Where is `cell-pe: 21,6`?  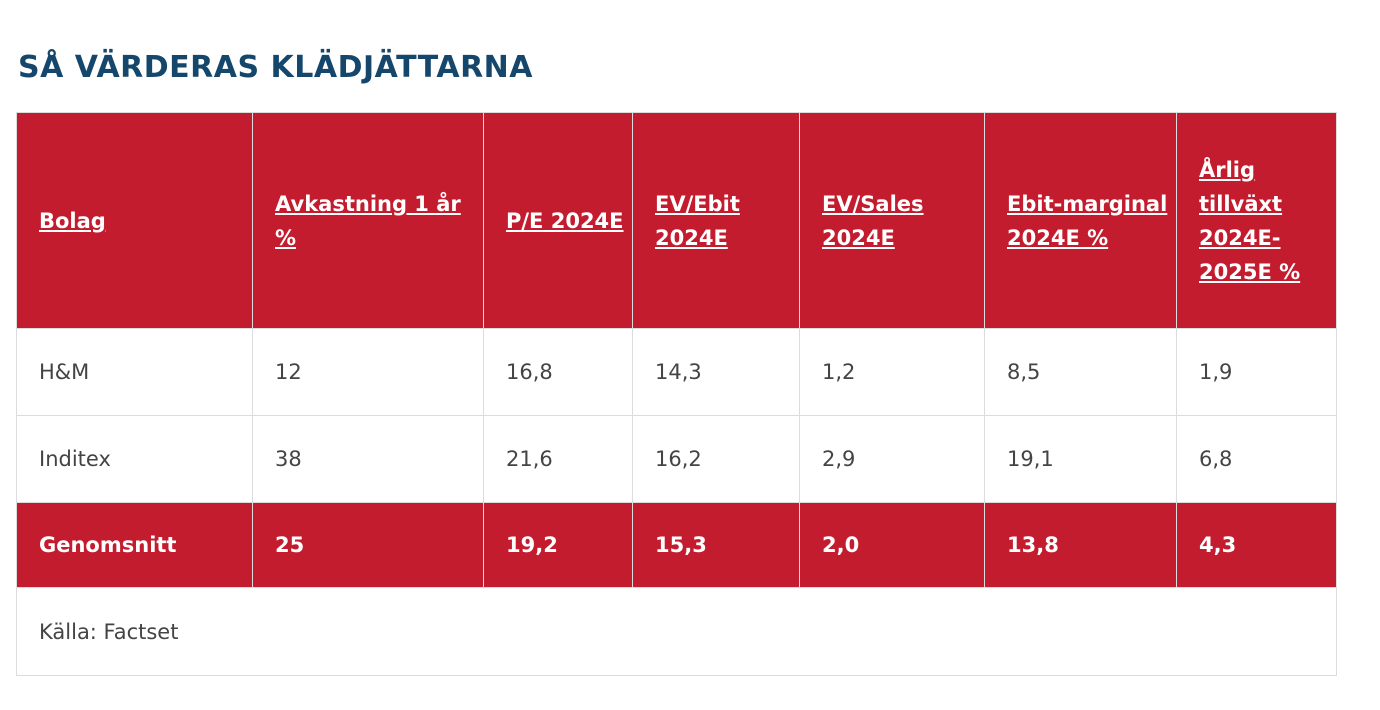
cell-pe: 21,6 is located at coordinates (558, 459).